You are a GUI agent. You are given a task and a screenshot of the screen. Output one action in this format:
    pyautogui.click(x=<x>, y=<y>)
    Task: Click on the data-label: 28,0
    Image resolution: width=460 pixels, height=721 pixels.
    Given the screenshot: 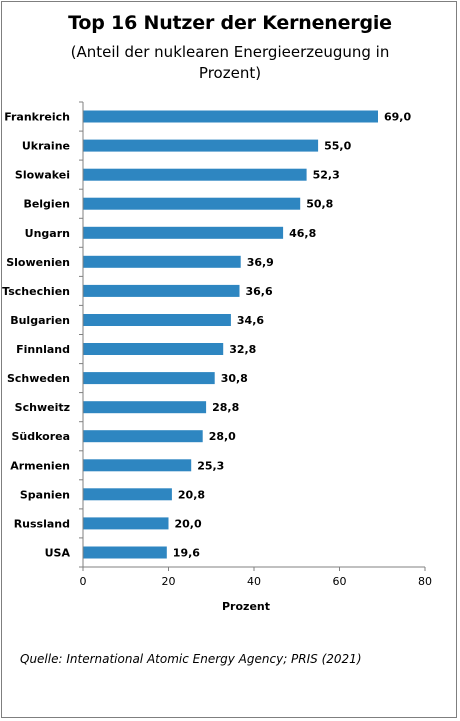 What is the action you would take?
    pyautogui.click(x=222, y=436)
    